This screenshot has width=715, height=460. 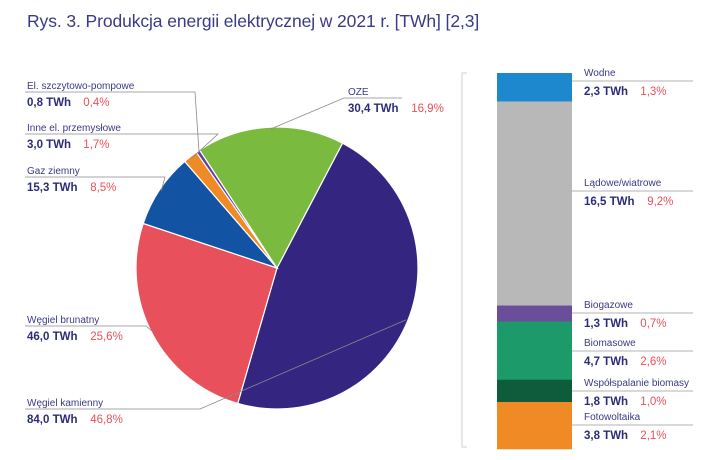 I want to click on bar-segment-fotowoltaika, so click(x=534, y=426).